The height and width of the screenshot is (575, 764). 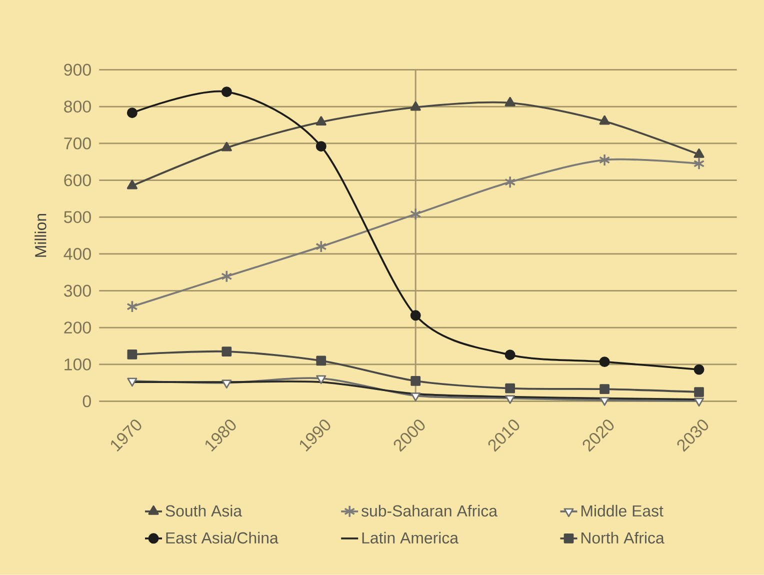 What do you see at coordinates (77, 217) in the screenshot?
I see `y-tick-label: 500` at bounding box center [77, 217].